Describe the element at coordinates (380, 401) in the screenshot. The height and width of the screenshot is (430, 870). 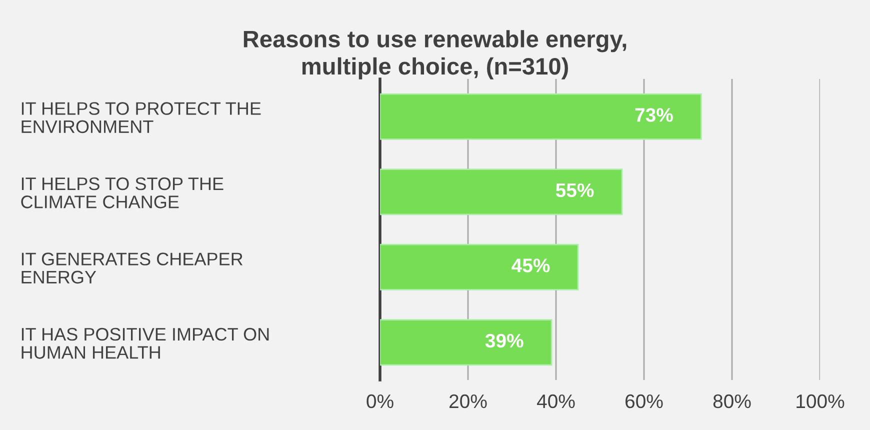
I see `x-tick-label: 0%` at that location.